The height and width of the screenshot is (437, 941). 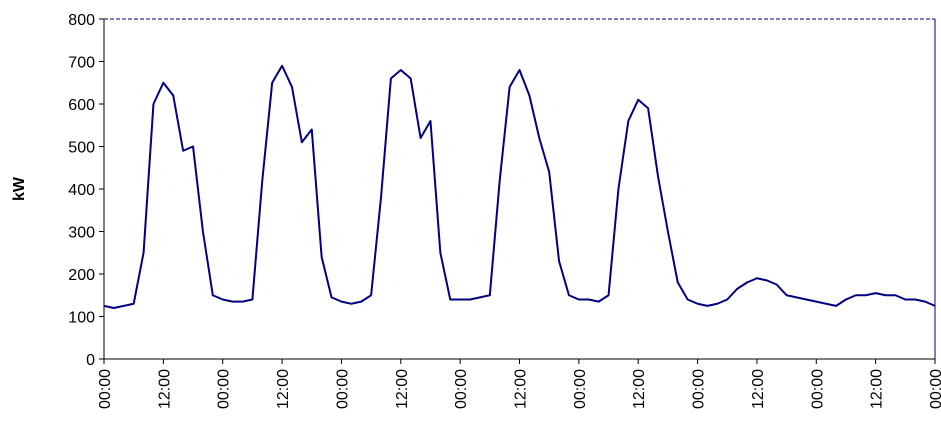 I want to click on y-tick-label: 600, so click(x=81, y=105).